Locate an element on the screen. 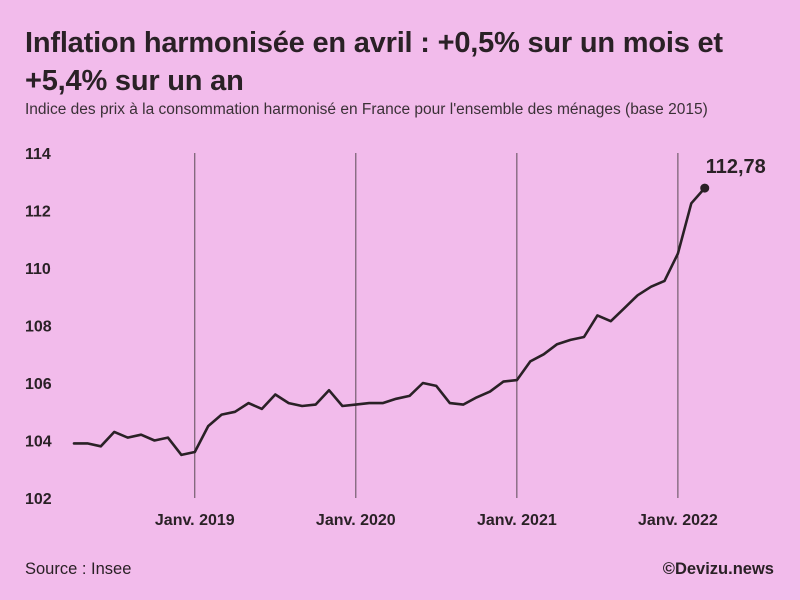 The image size is (800, 600). end-value-label: 112,78 is located at coordinates (736, 167).